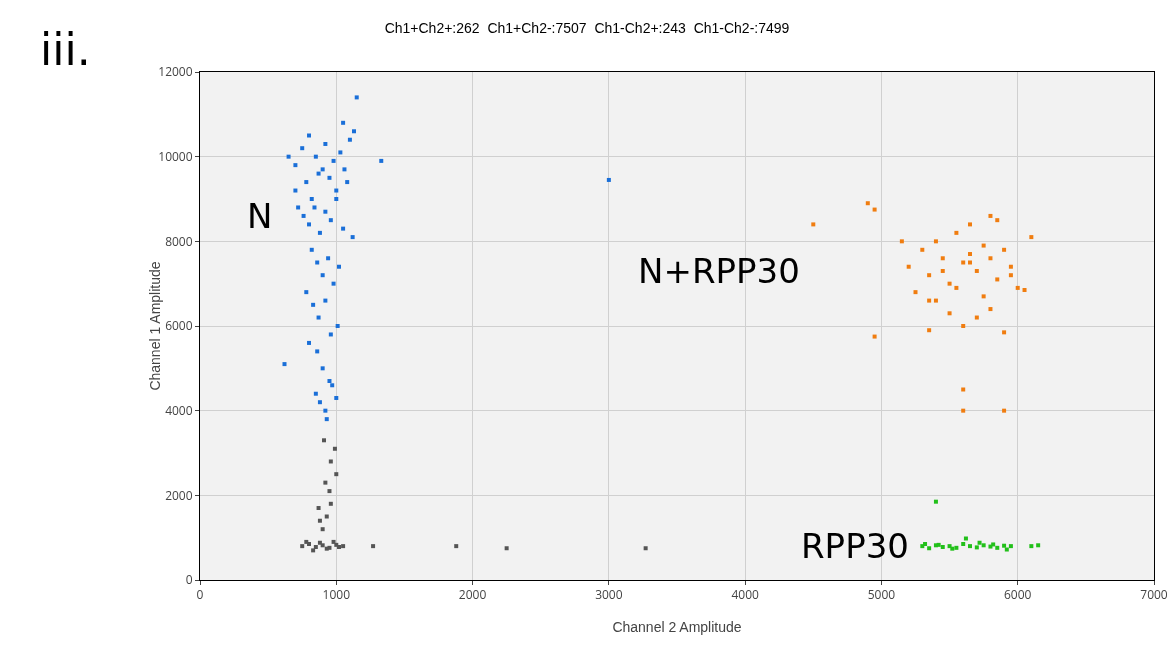 This screenshot has width=1174, height=656. What do you see at coordinates (189, 580) in the screenshot?
I see `y-tick-label: 0` at bounding box center [189, 580].